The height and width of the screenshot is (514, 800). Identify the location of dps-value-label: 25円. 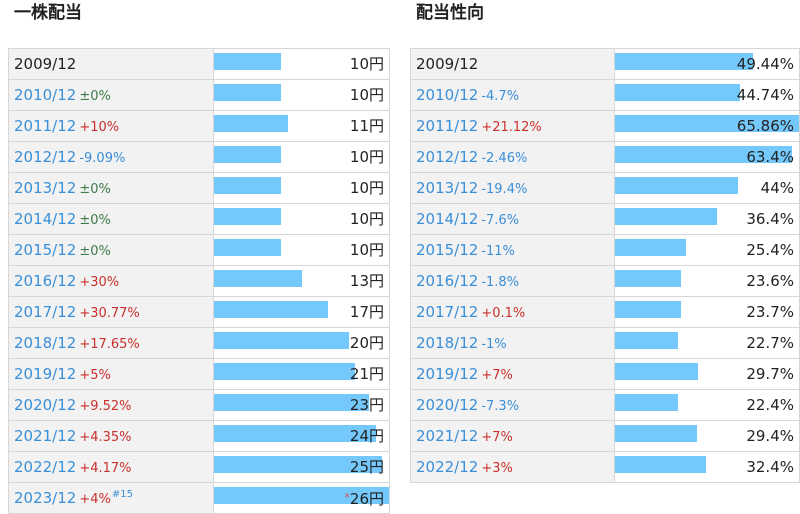
(367, 467).